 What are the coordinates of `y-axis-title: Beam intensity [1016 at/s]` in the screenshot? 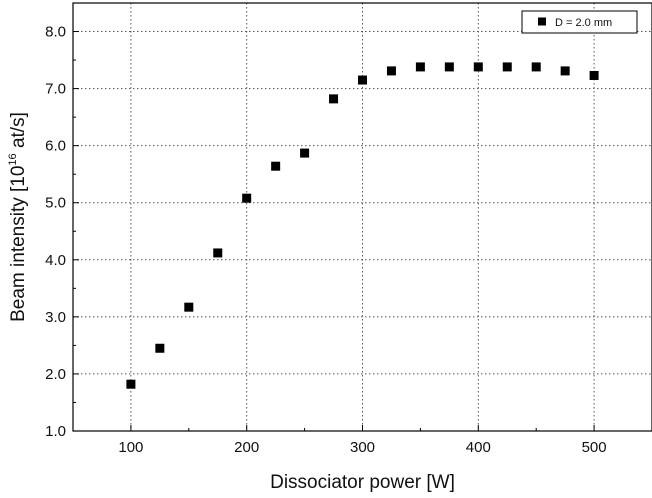 It's located at (18, 217).